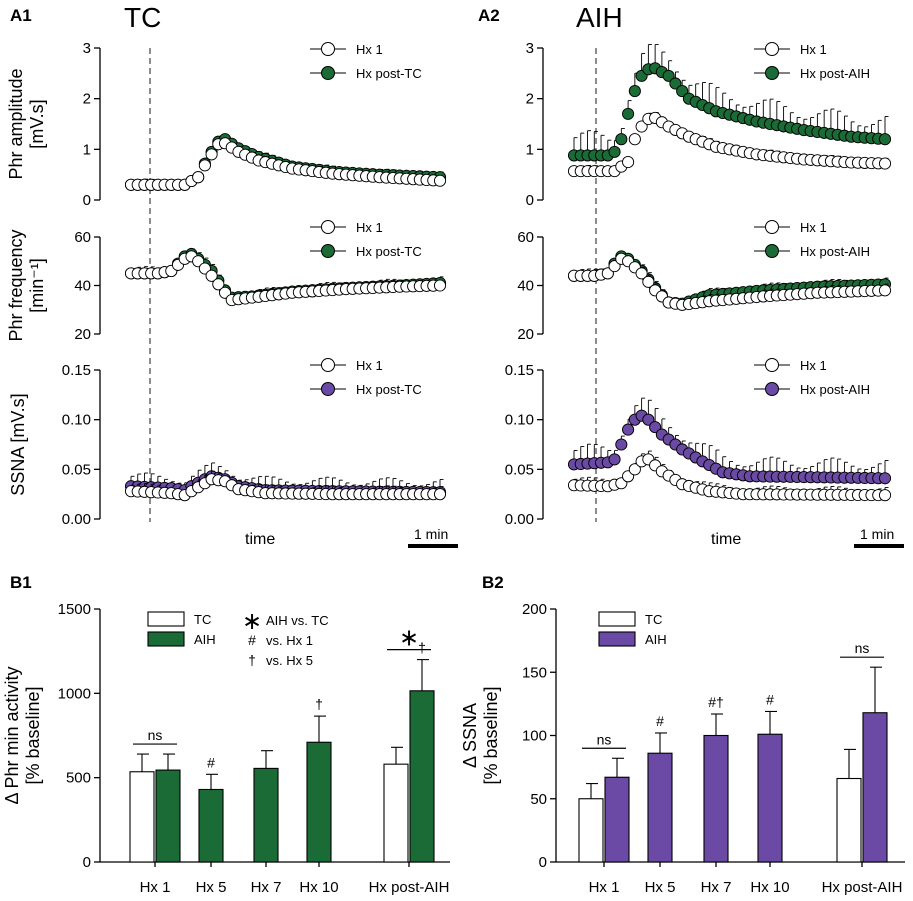 The width and height of the screenshot is (913, 901). Describe the element at coordinates (519, 370) in the screenshot. I see `y-tick-label-A2-ssna: 0.15` at that location.